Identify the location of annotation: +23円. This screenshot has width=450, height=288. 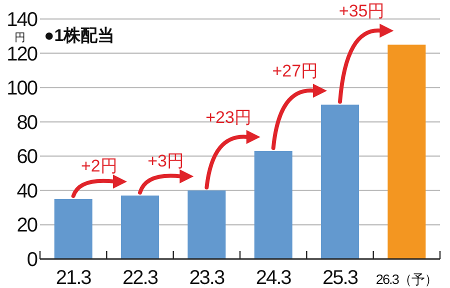
(229, 117).